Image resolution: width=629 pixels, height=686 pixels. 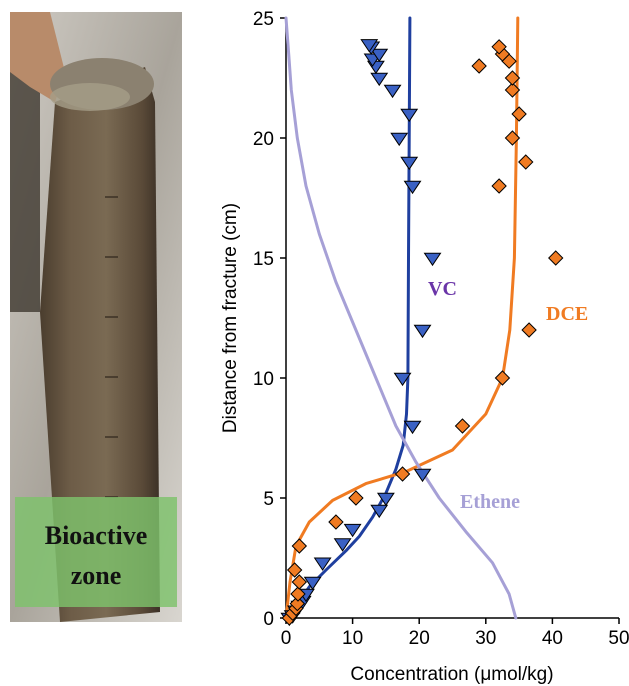 I want to click on y-axis-label: Distance from fracture (cm), so click(x=230, y=318).